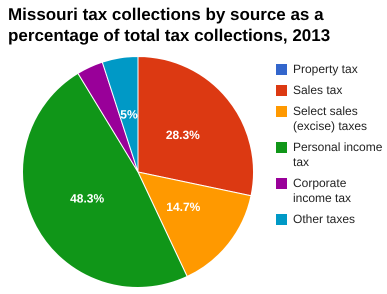  Describe the element at coordinates (183, 135) in the screenshot. I see `data-label: 28.3%` at that location.